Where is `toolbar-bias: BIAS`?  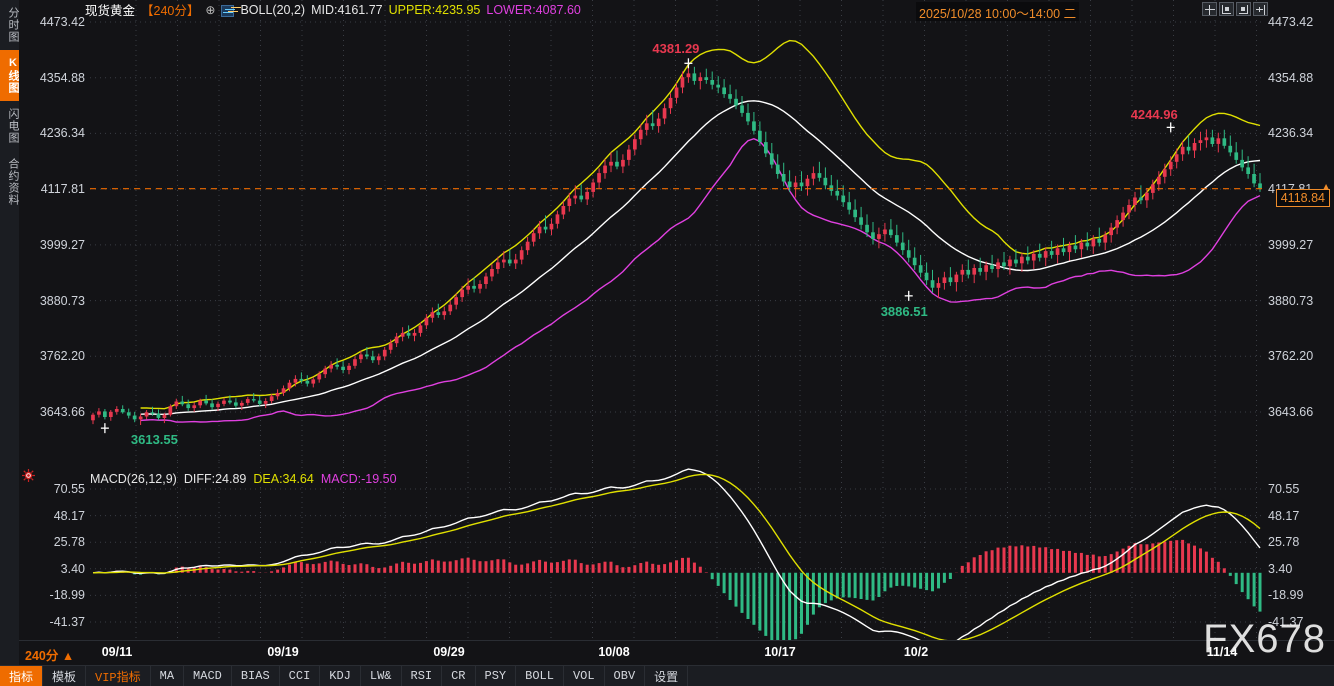
toolbar-bias: BIAS is located at coordinates (256, 676).